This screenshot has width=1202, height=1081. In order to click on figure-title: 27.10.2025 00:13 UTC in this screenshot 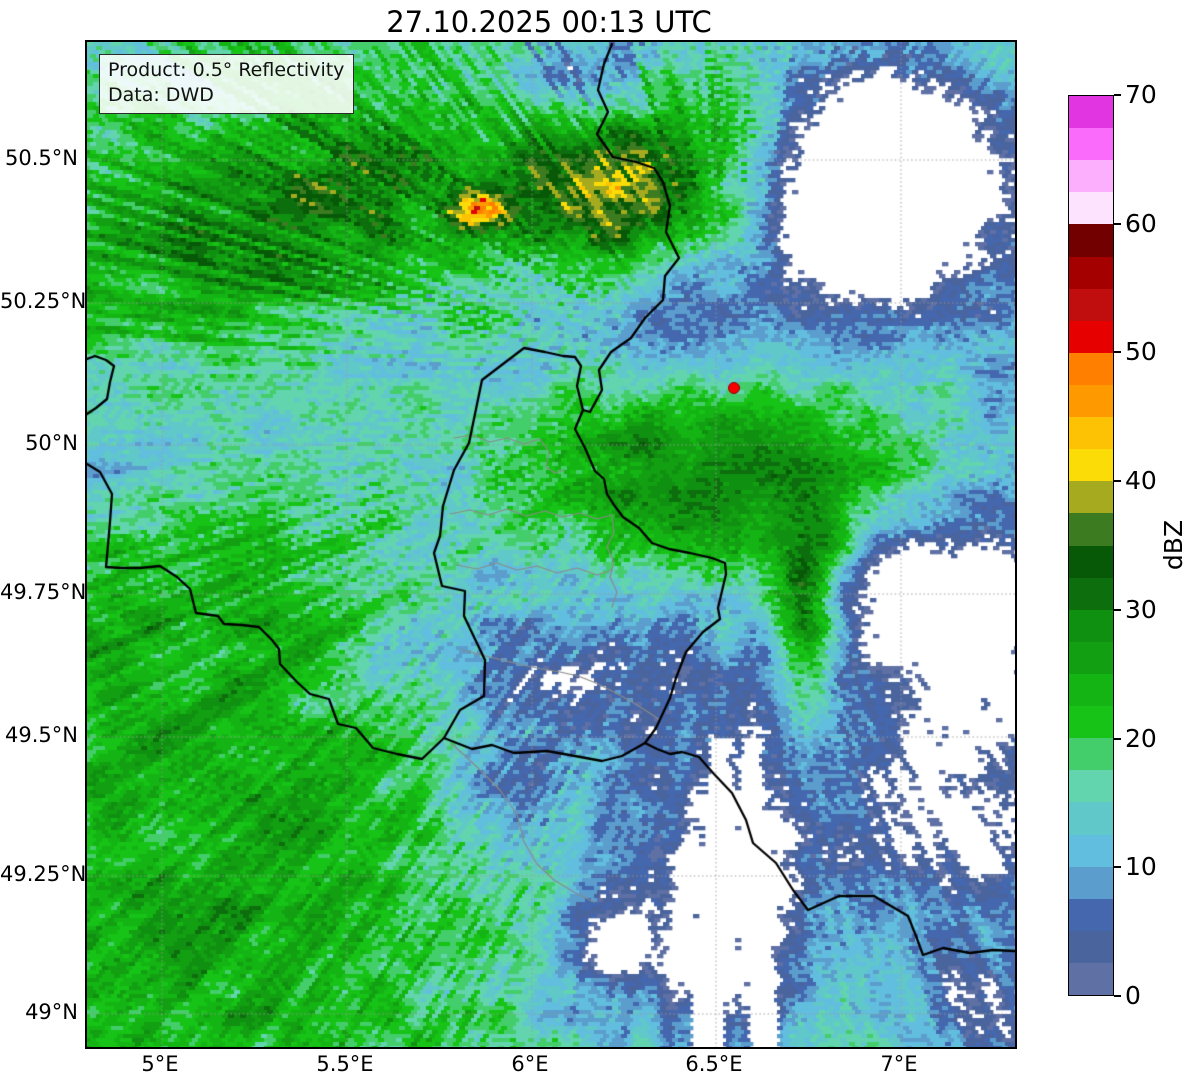, I will do `click(549, 22)`.